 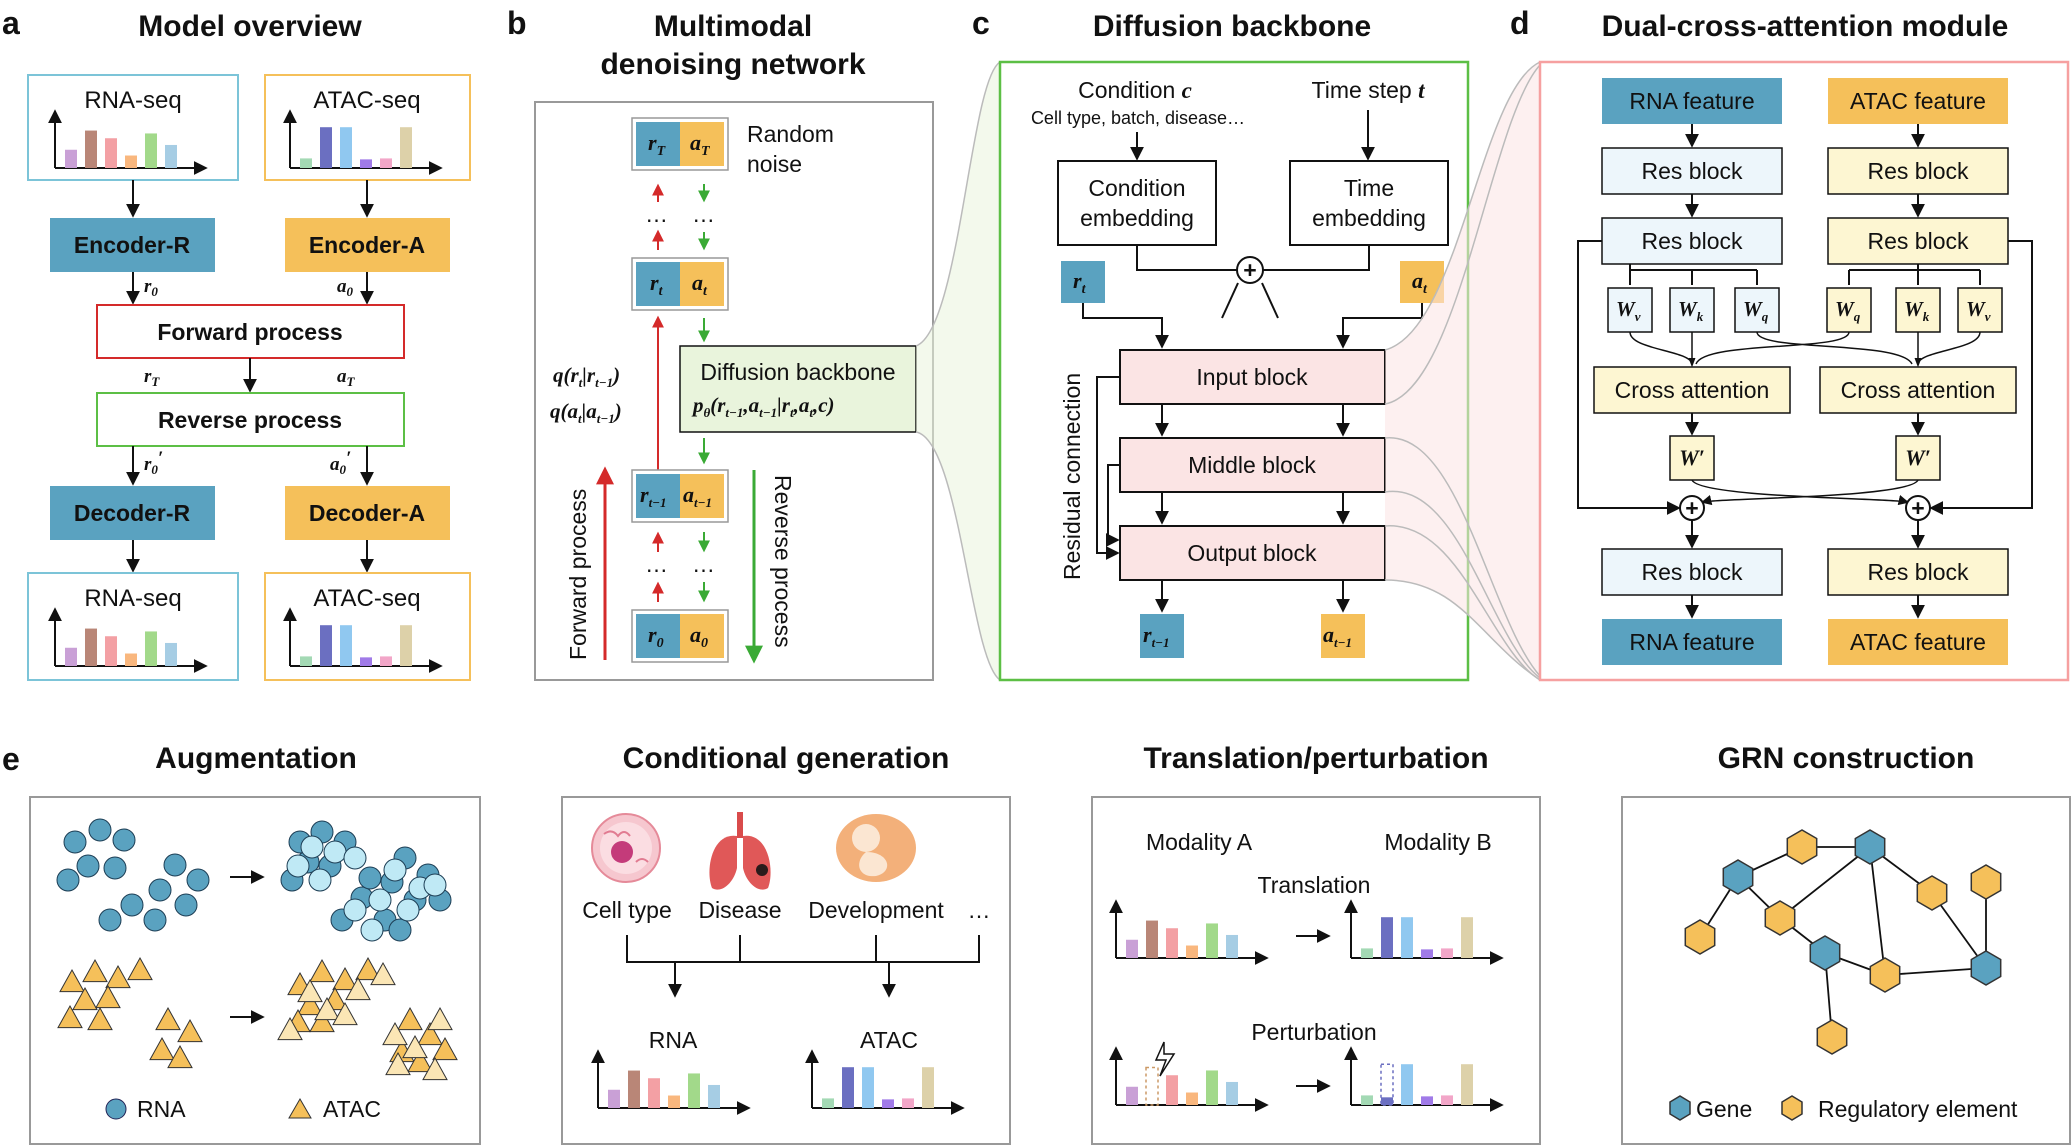 I want to click on attention-rna-arrowhead, so click(x=1692, y=362).